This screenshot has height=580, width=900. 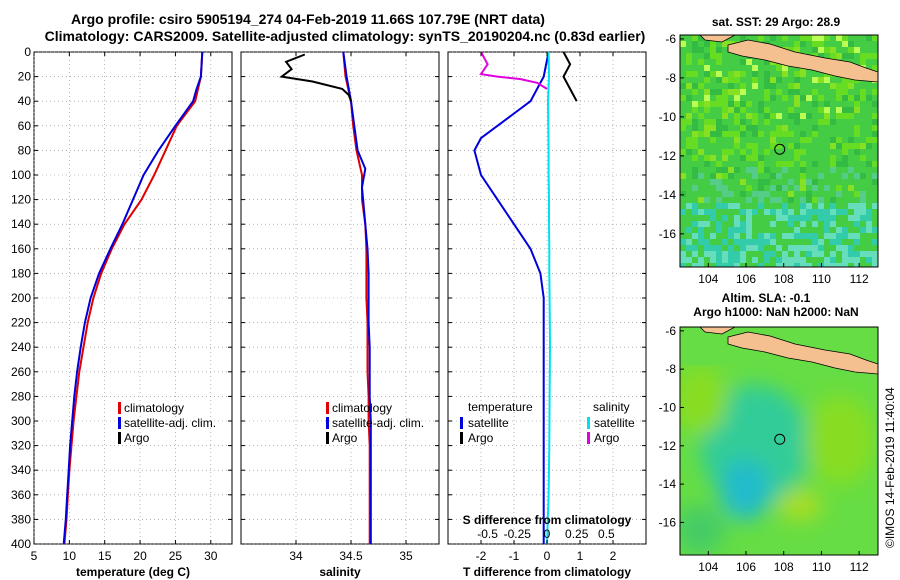 What do you see at coordinates (570, 76) in the screenshot?
I see `series-t-argo` at bounding box center [570, 76].